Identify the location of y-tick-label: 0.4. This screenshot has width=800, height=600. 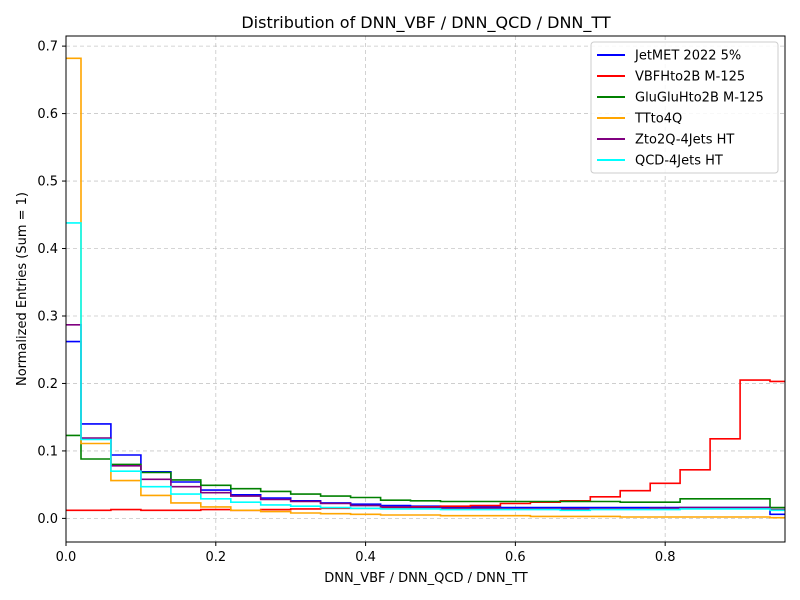
(47, 249).